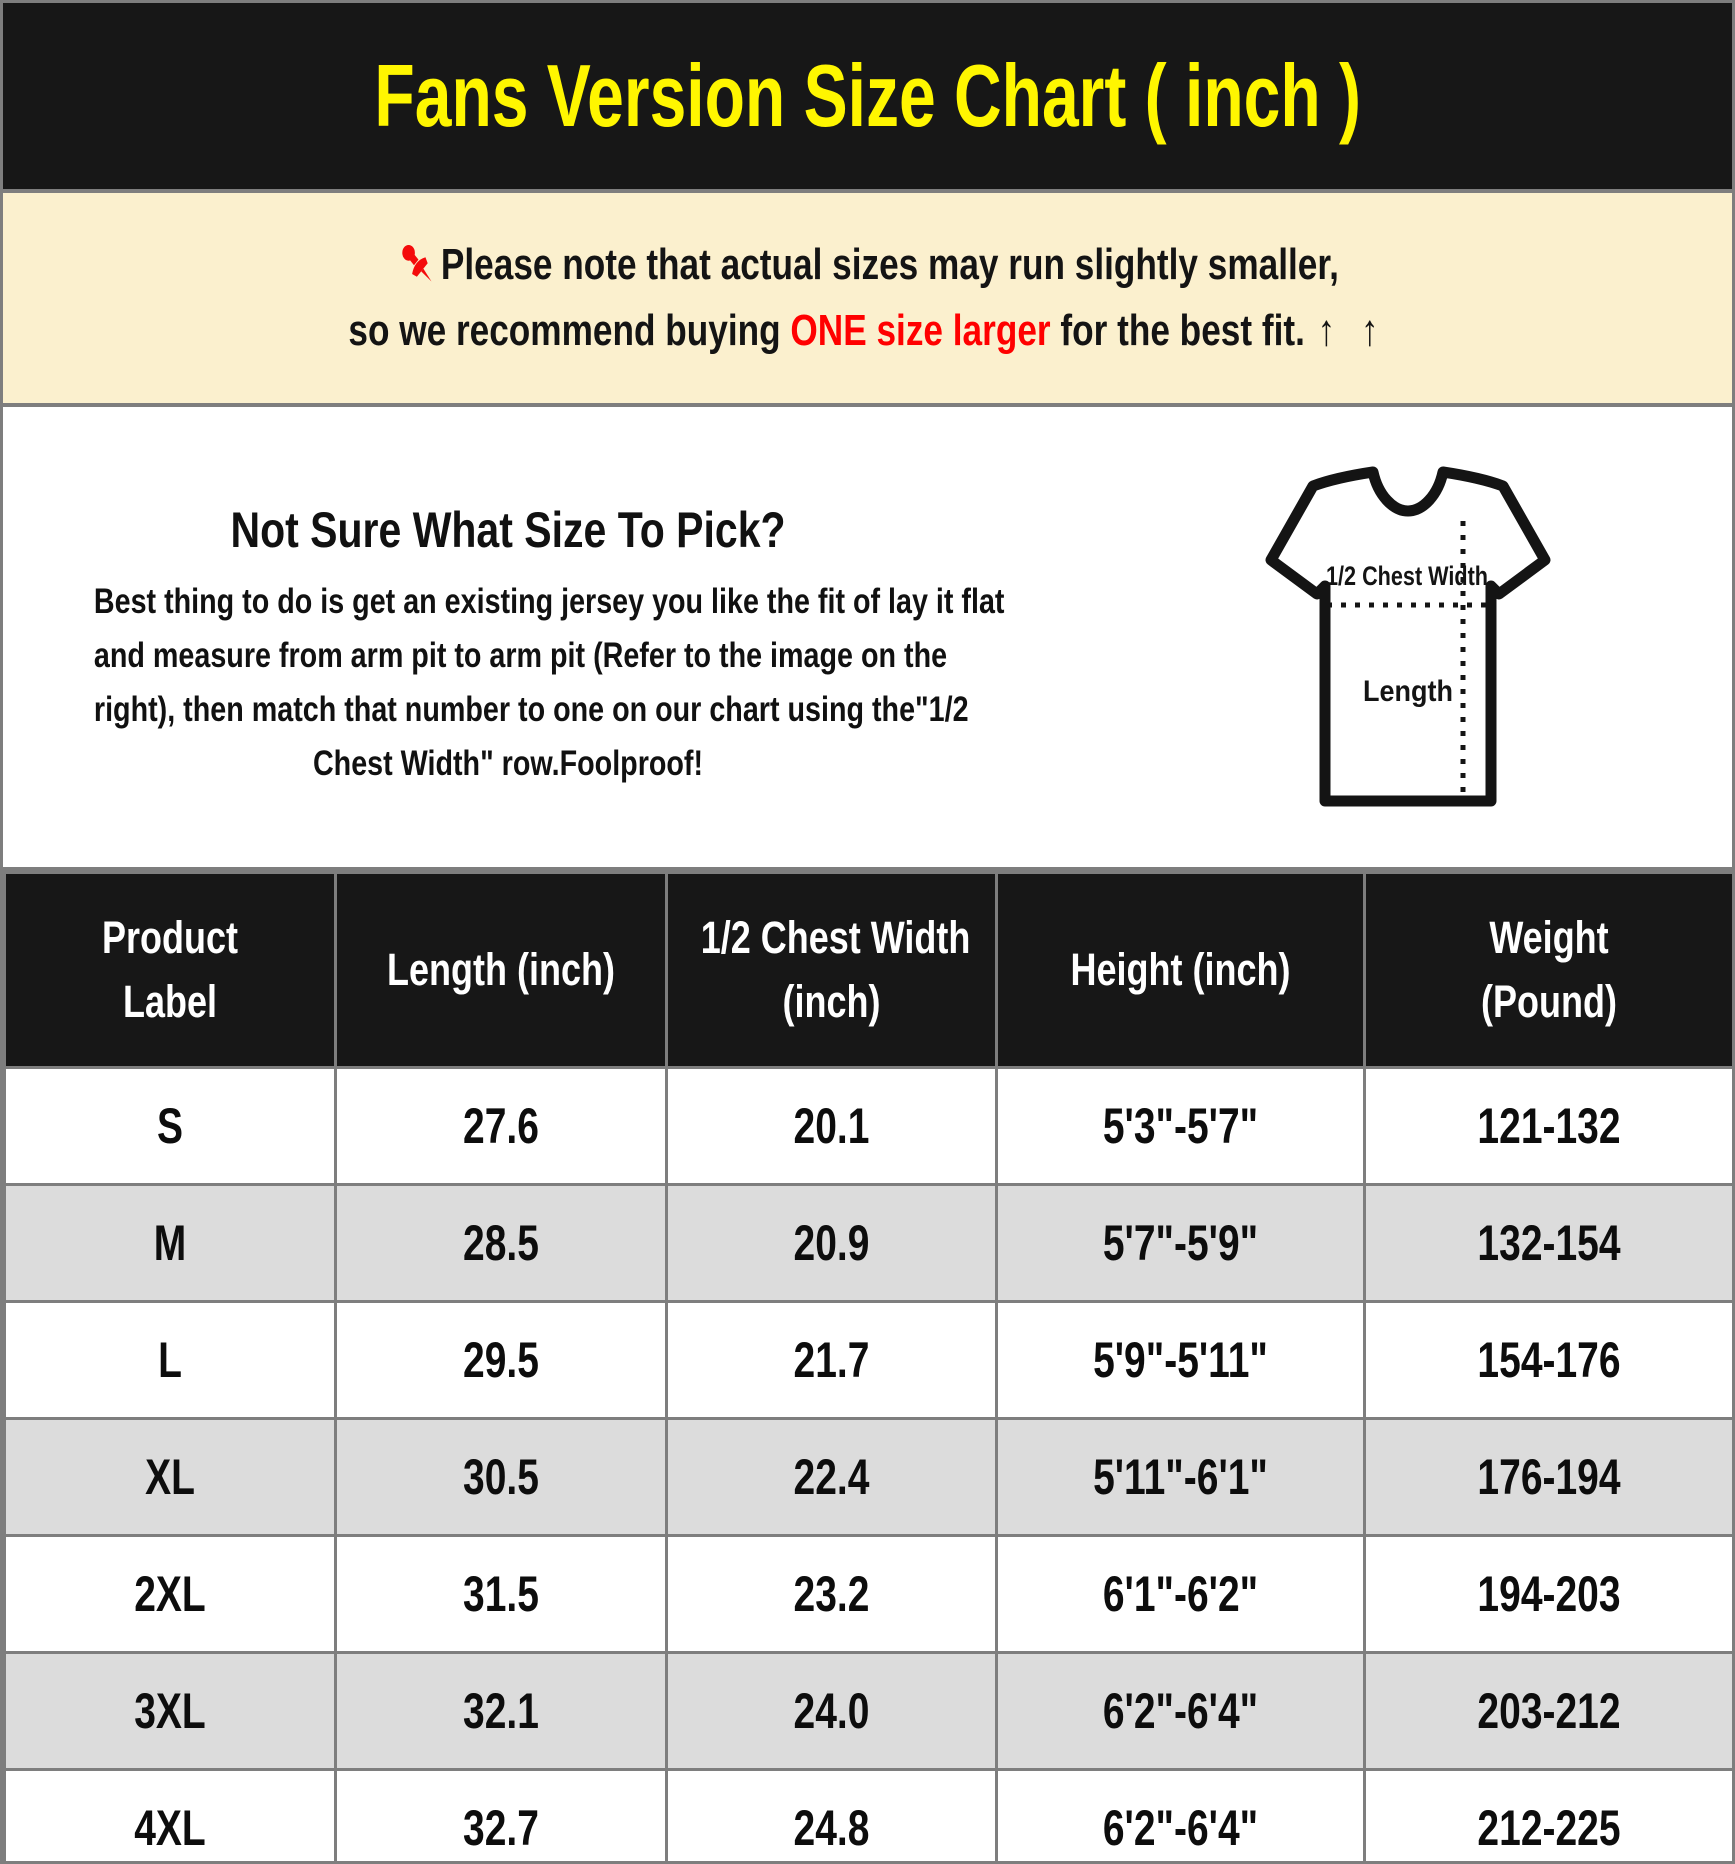  I want to click on cell-height: 5'3"-5'7", so click(1180, 1126).